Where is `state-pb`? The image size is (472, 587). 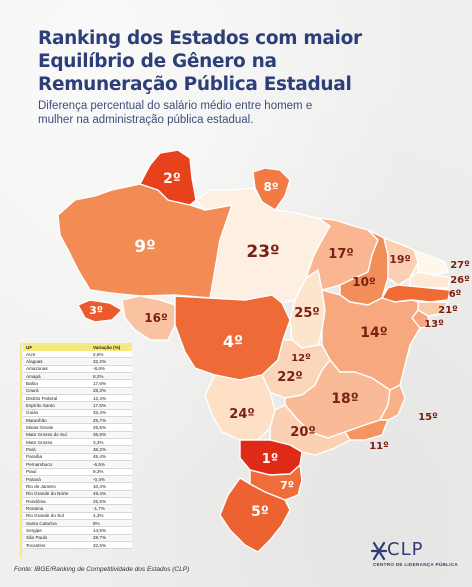 state-pb is located at coordinates (430, 280).